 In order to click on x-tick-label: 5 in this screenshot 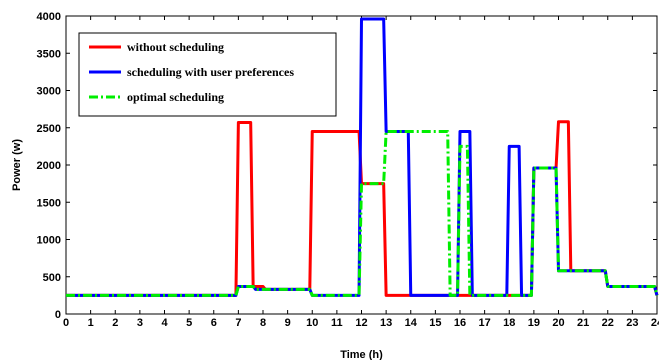, I will do `click(189, 323)`.